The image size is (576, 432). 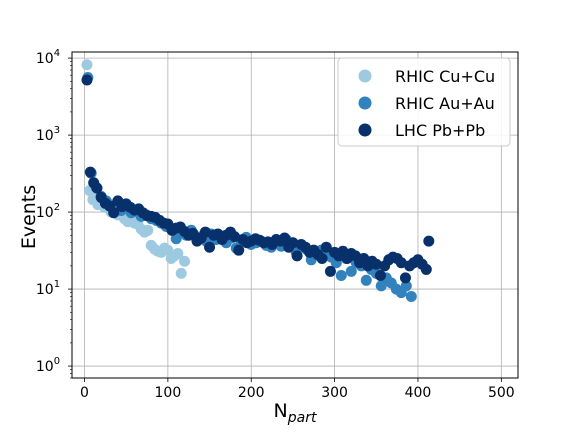 I want to click on legend: RHIC Cu+Cu RHIC Au+Au LHC Pb+Pb, so click(x=424, y=102).